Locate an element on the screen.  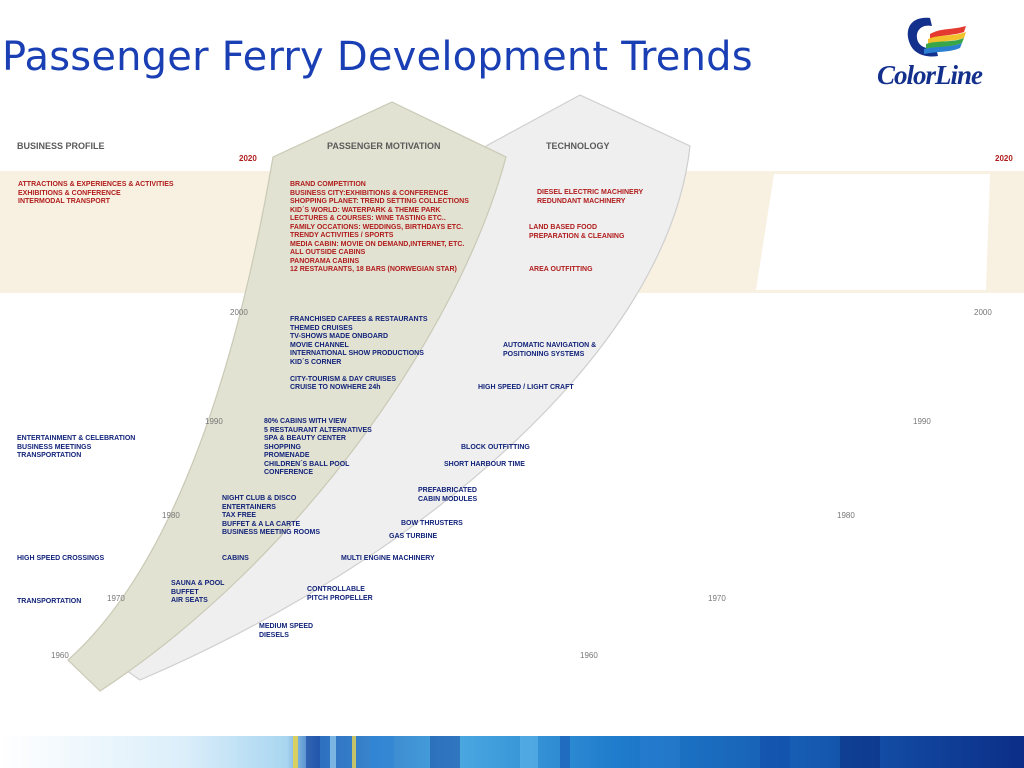
text-line: ENTERTAINERS is located at coordinates (249, 507).